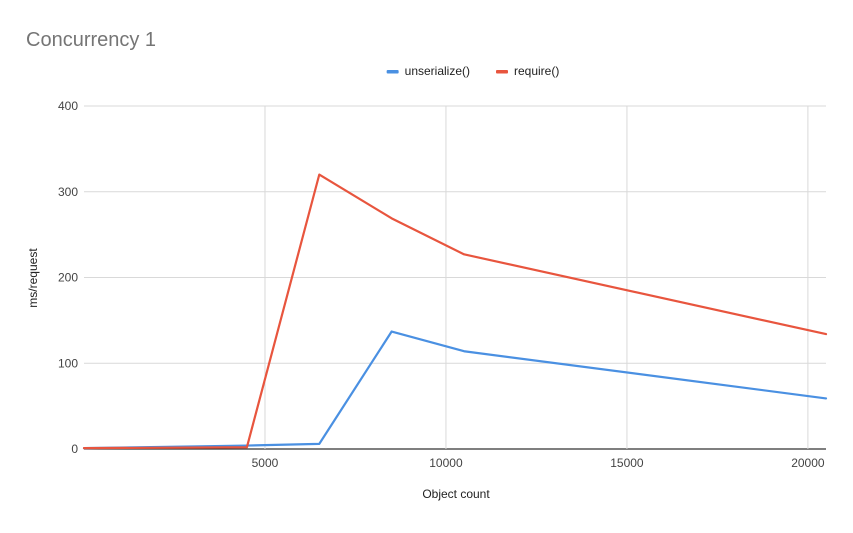 The width and height of the screenshot is (853, 533). I want to click on x-tick-label: 5000, so click(265, 463).